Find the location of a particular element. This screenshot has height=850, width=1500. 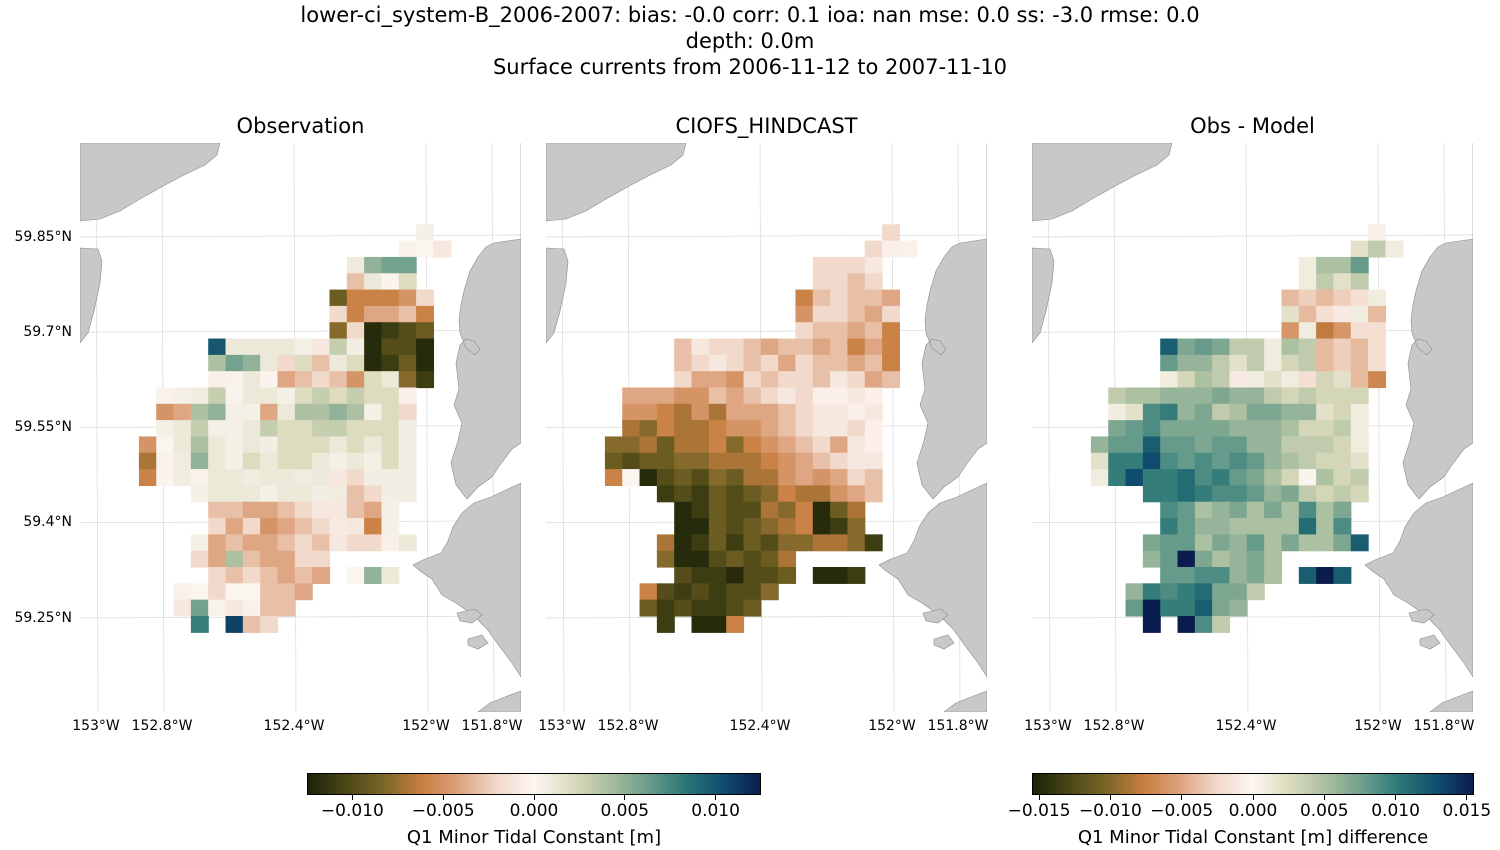

title-depth: depth: 0.0m is located at coordinates (750, 41).